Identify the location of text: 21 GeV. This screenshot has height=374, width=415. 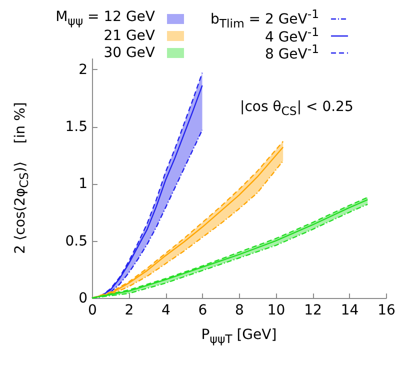
(129, 36).